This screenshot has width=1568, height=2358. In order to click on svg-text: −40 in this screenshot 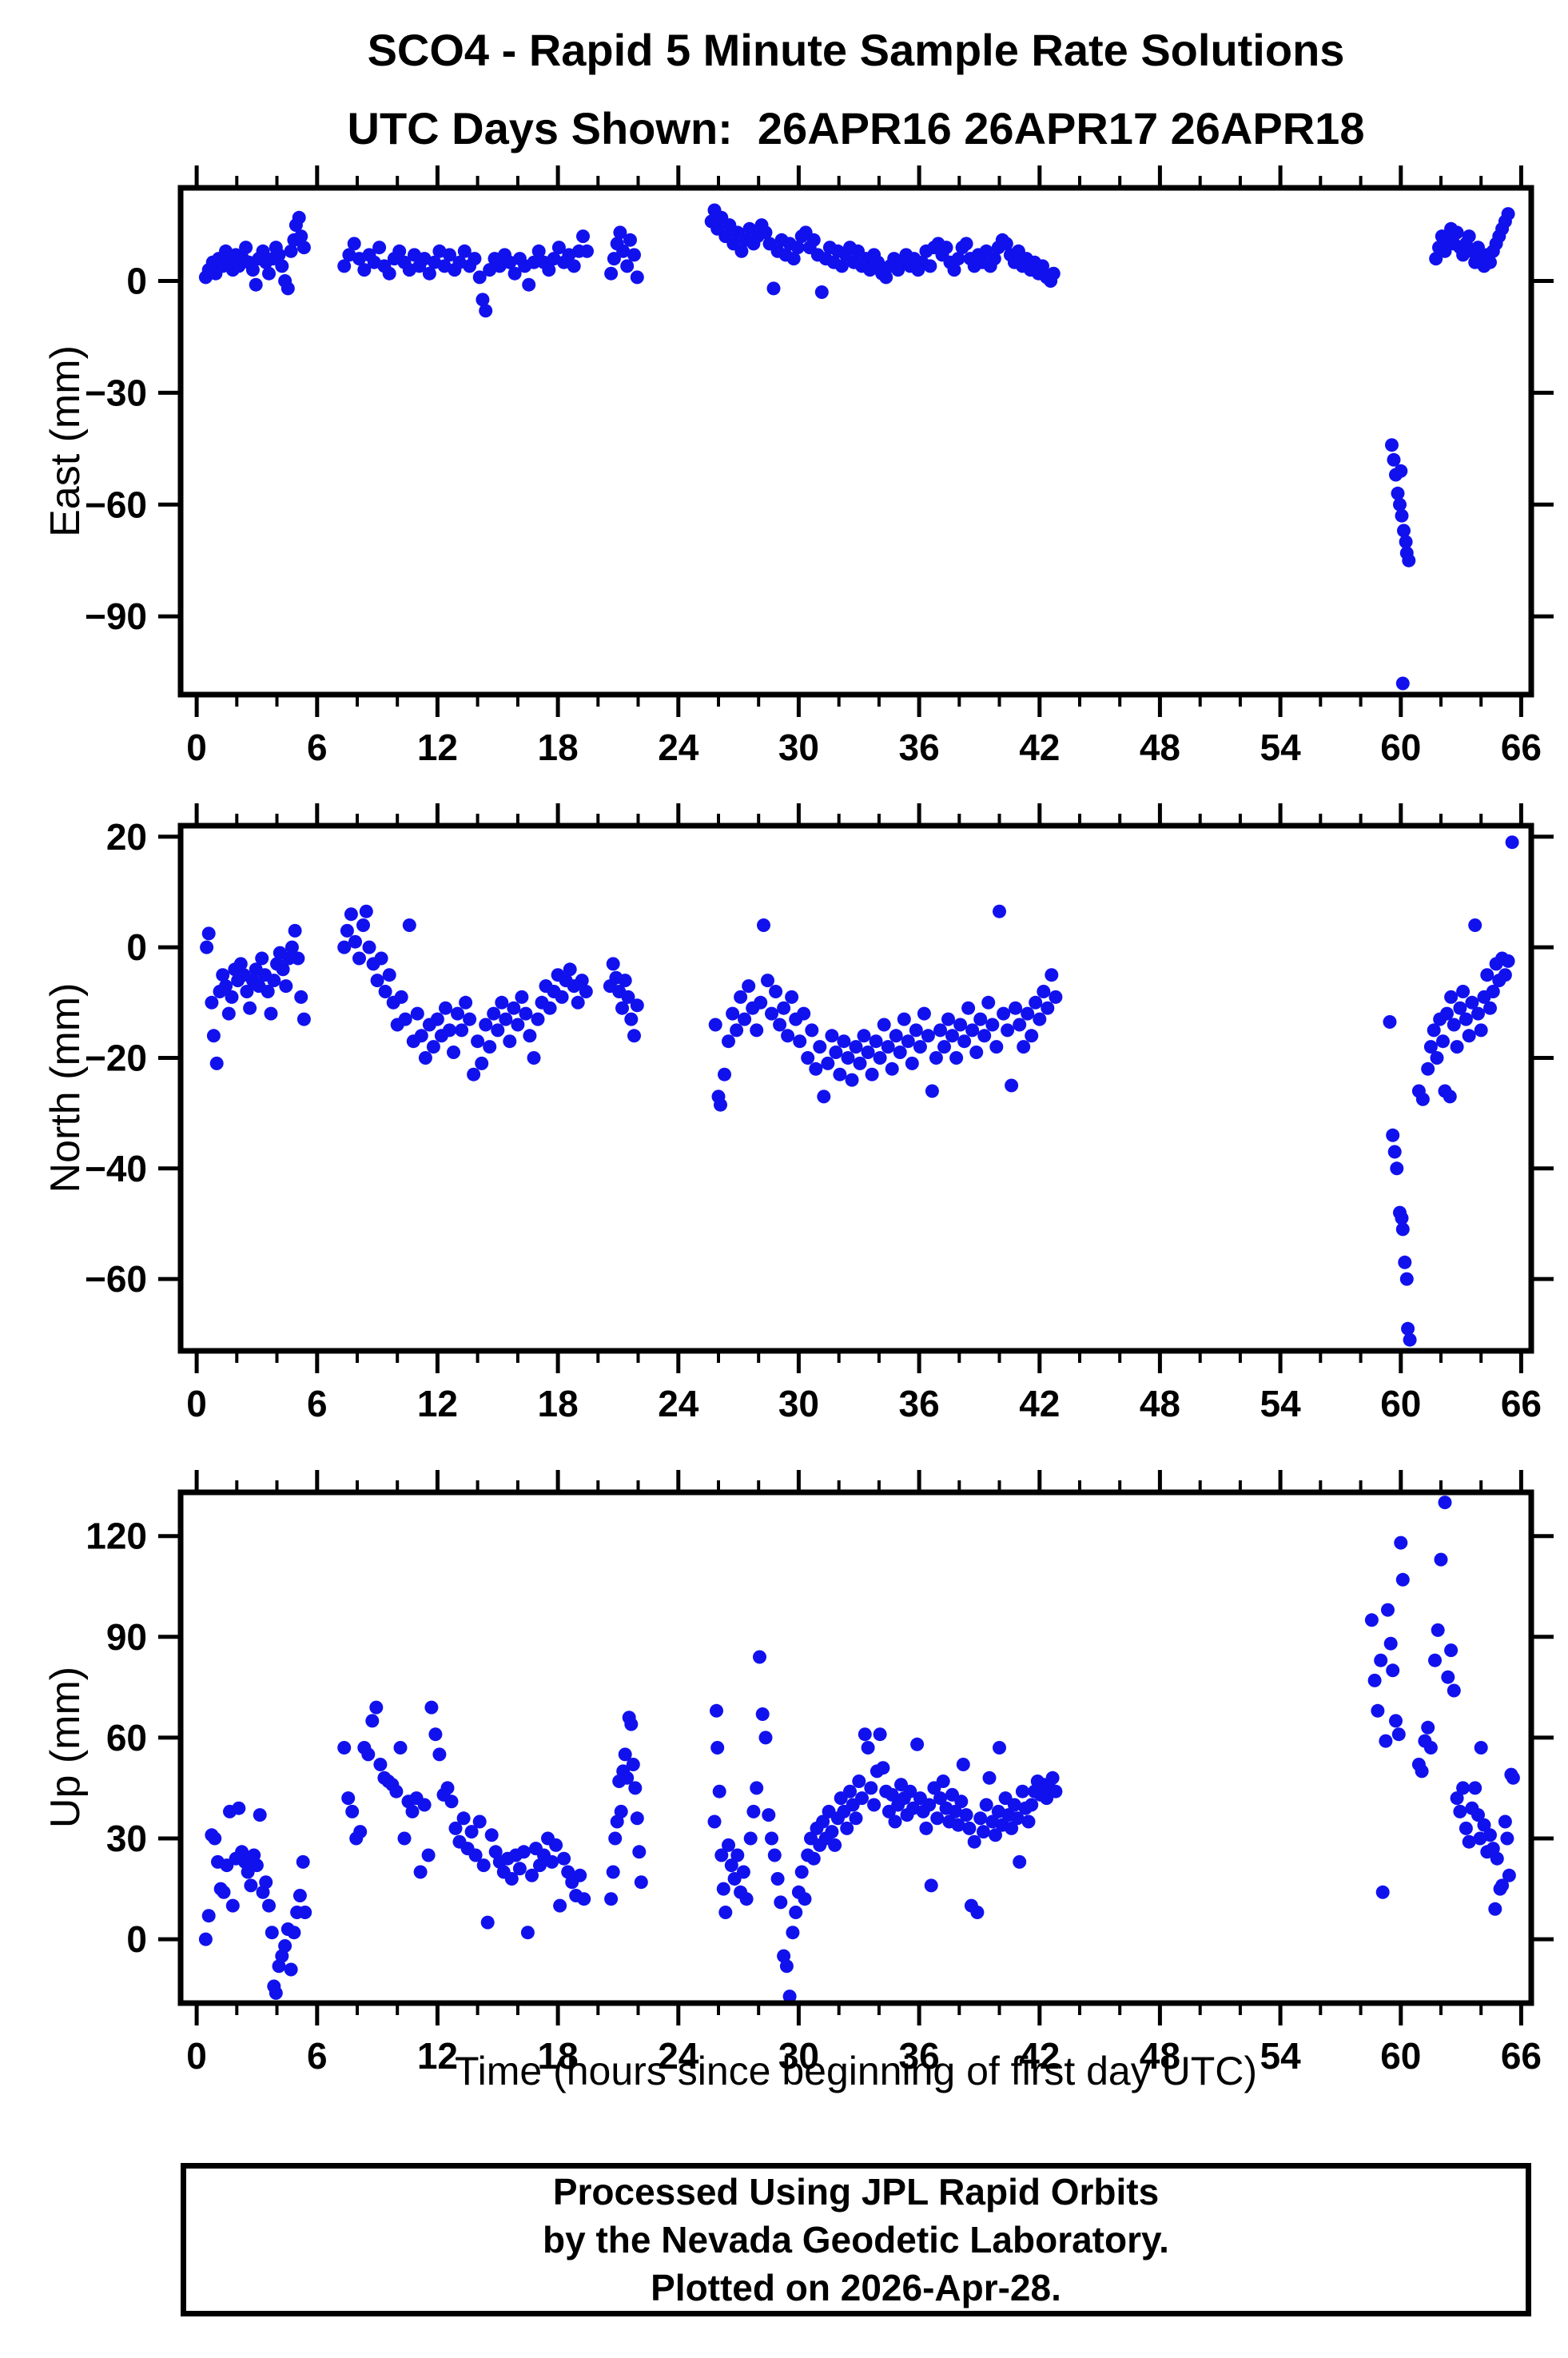, I will do `click(116, 1169)`.